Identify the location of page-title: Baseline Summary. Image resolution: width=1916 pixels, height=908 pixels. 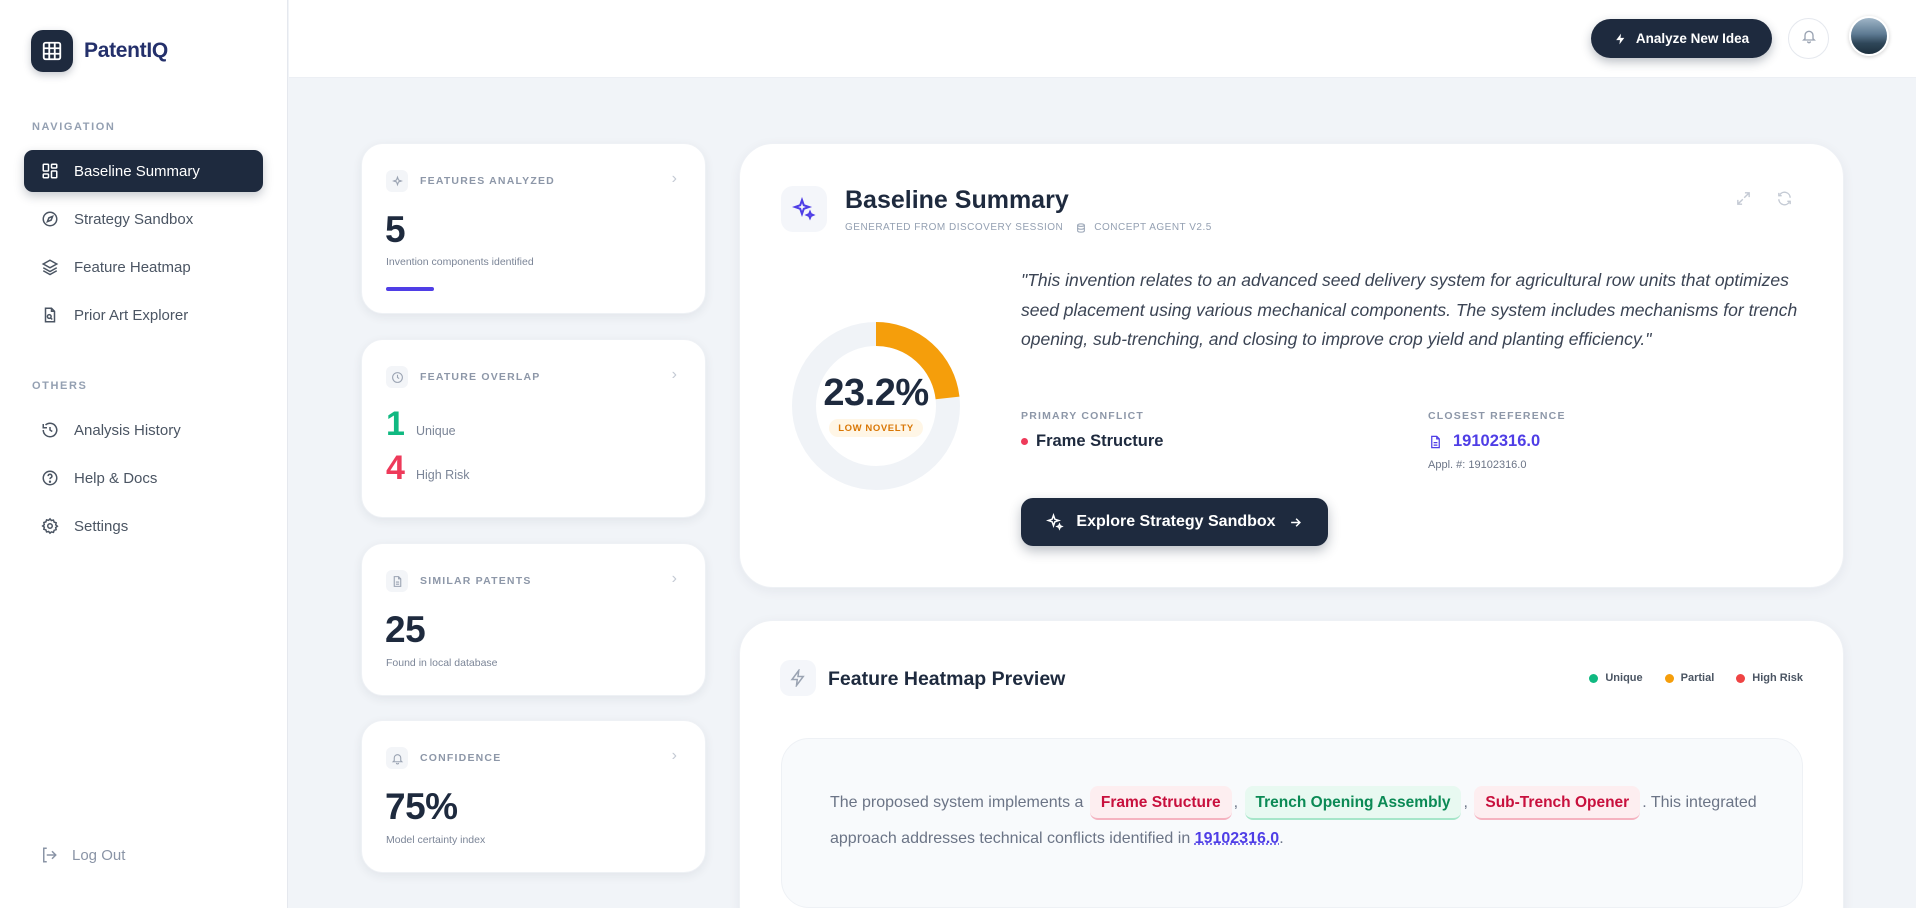
(957, 200).